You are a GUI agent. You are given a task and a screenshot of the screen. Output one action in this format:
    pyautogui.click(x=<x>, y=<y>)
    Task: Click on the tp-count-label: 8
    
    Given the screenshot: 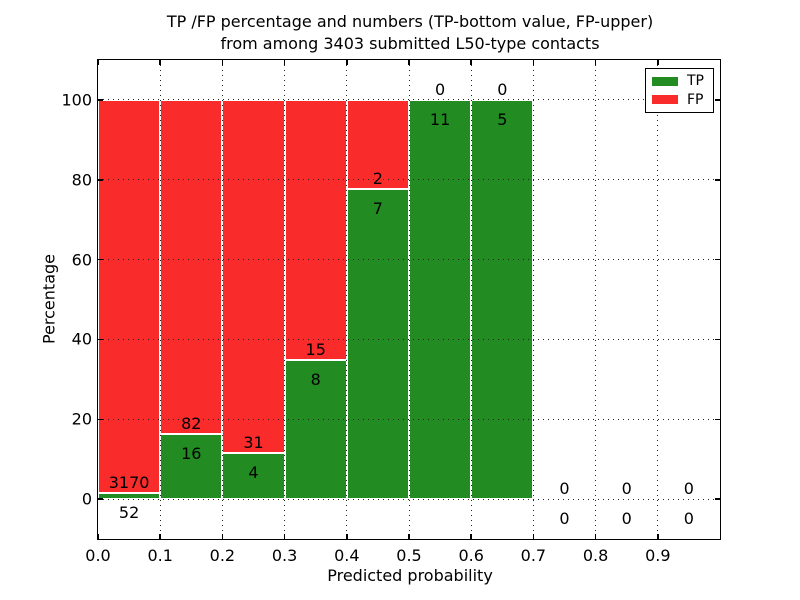 What is the action you would take?
    pyautogui.click(x=315, y=380)
    